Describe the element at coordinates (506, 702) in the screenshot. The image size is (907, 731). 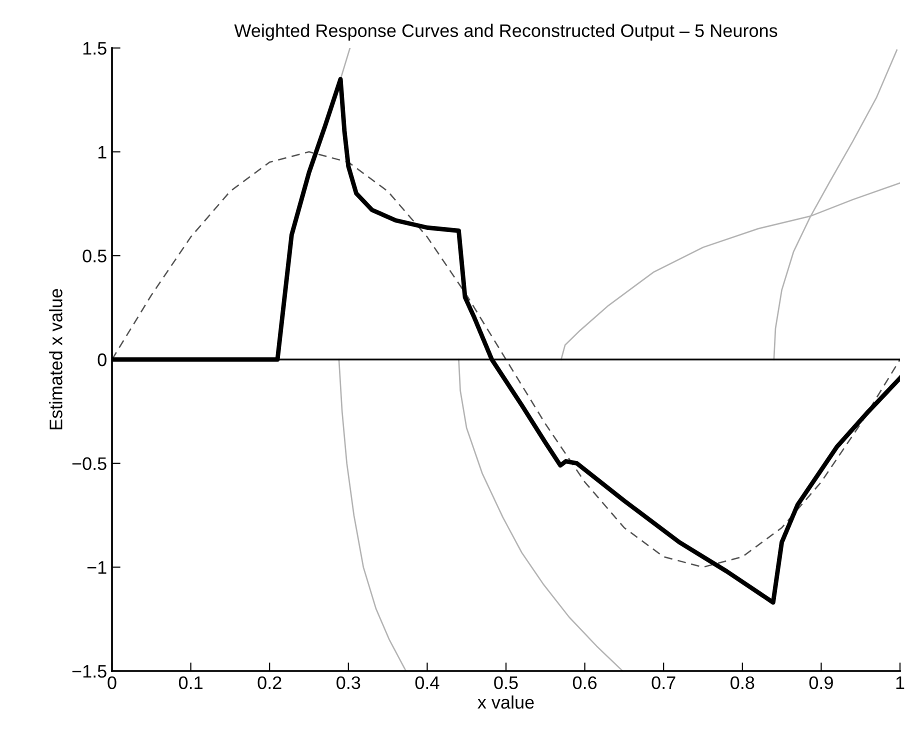
I see `x-axis-title: x value` at that location.